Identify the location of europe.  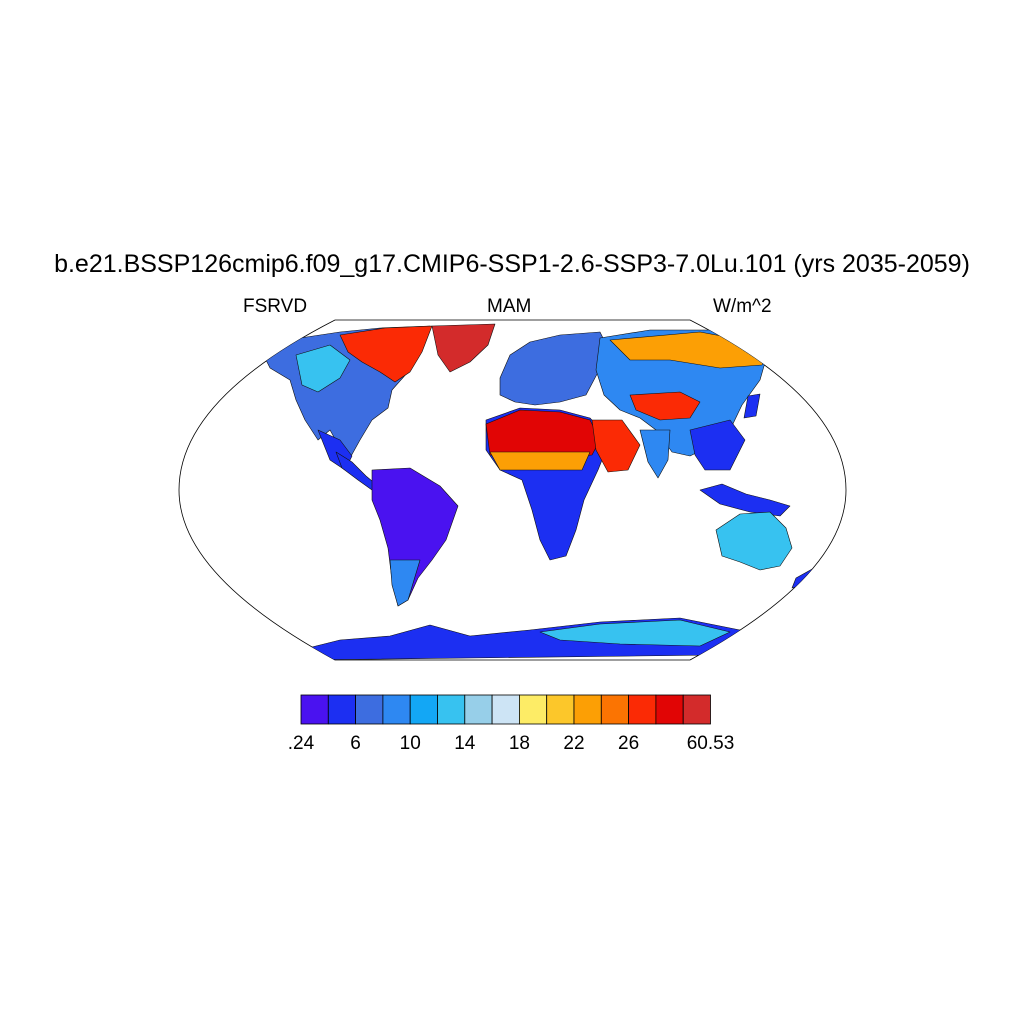
(555, 368).